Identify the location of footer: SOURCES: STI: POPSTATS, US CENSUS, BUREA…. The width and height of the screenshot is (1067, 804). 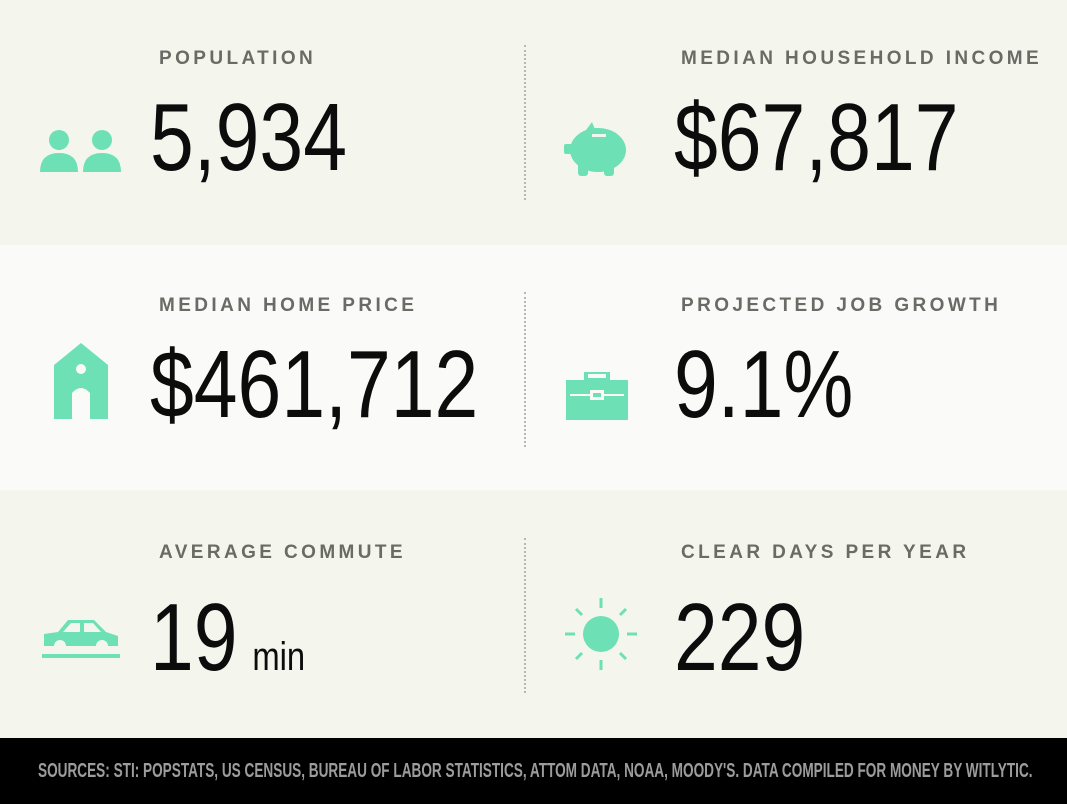
(533, 771).